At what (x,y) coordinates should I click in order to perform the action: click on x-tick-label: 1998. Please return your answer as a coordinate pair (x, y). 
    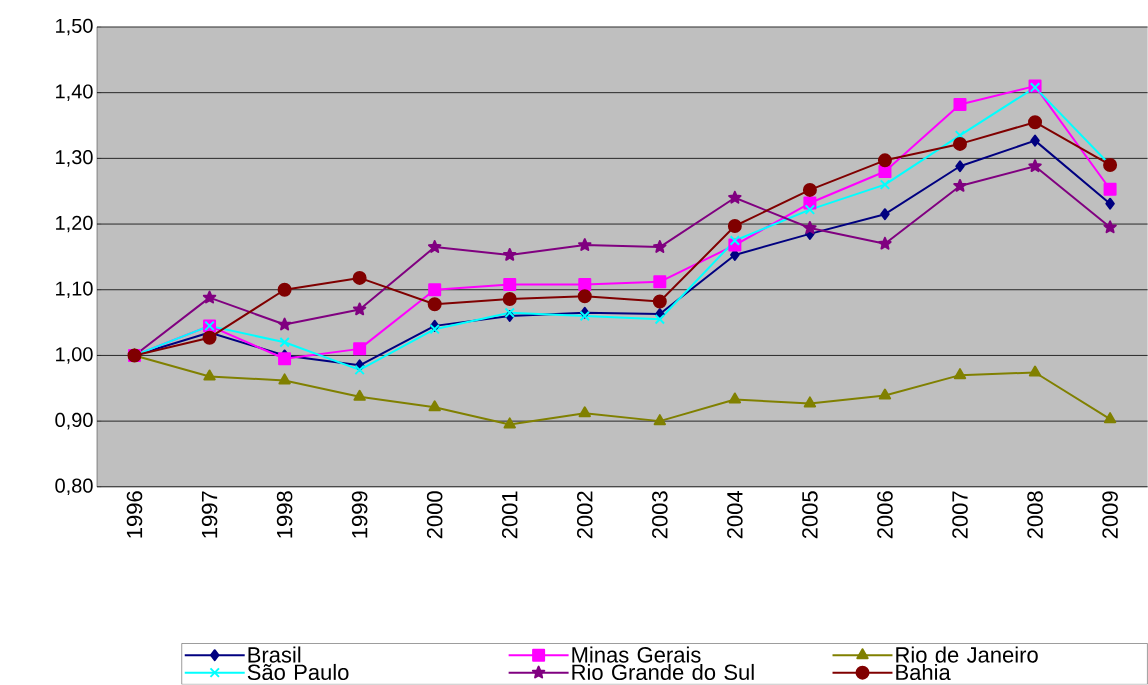
    Looking at the image, I should click on (284, 514).